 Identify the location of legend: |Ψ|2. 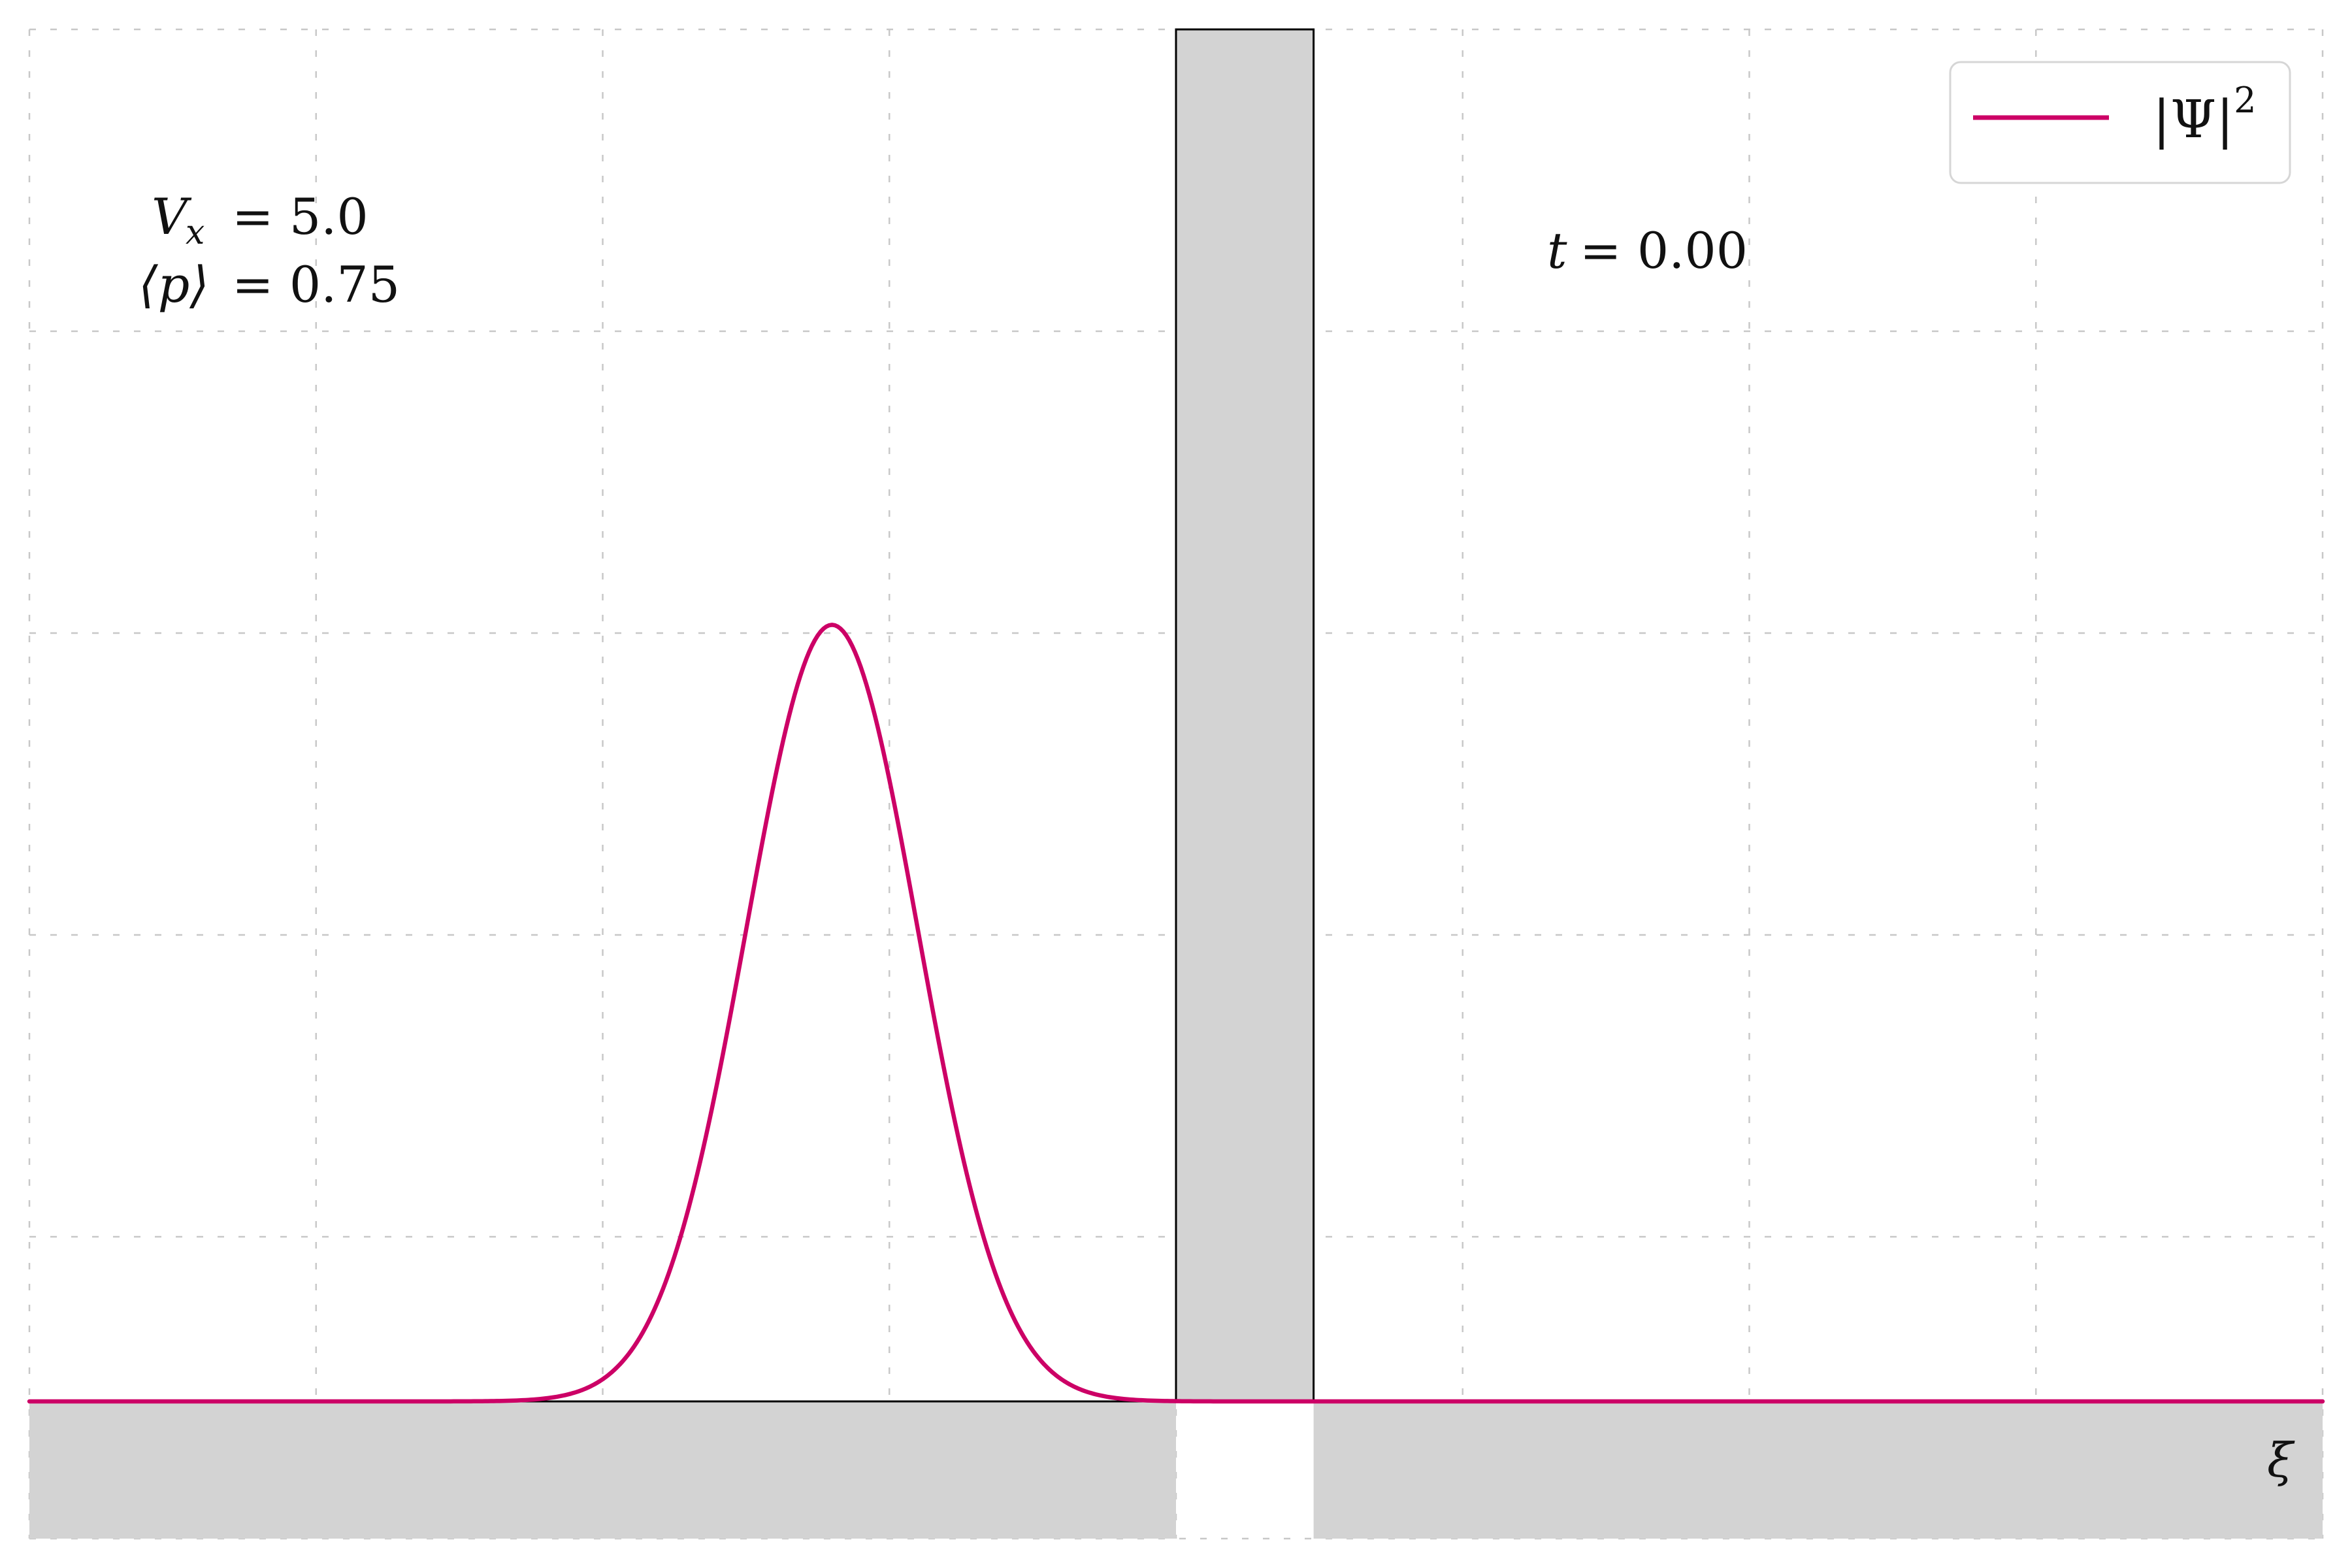
(2120, 122).